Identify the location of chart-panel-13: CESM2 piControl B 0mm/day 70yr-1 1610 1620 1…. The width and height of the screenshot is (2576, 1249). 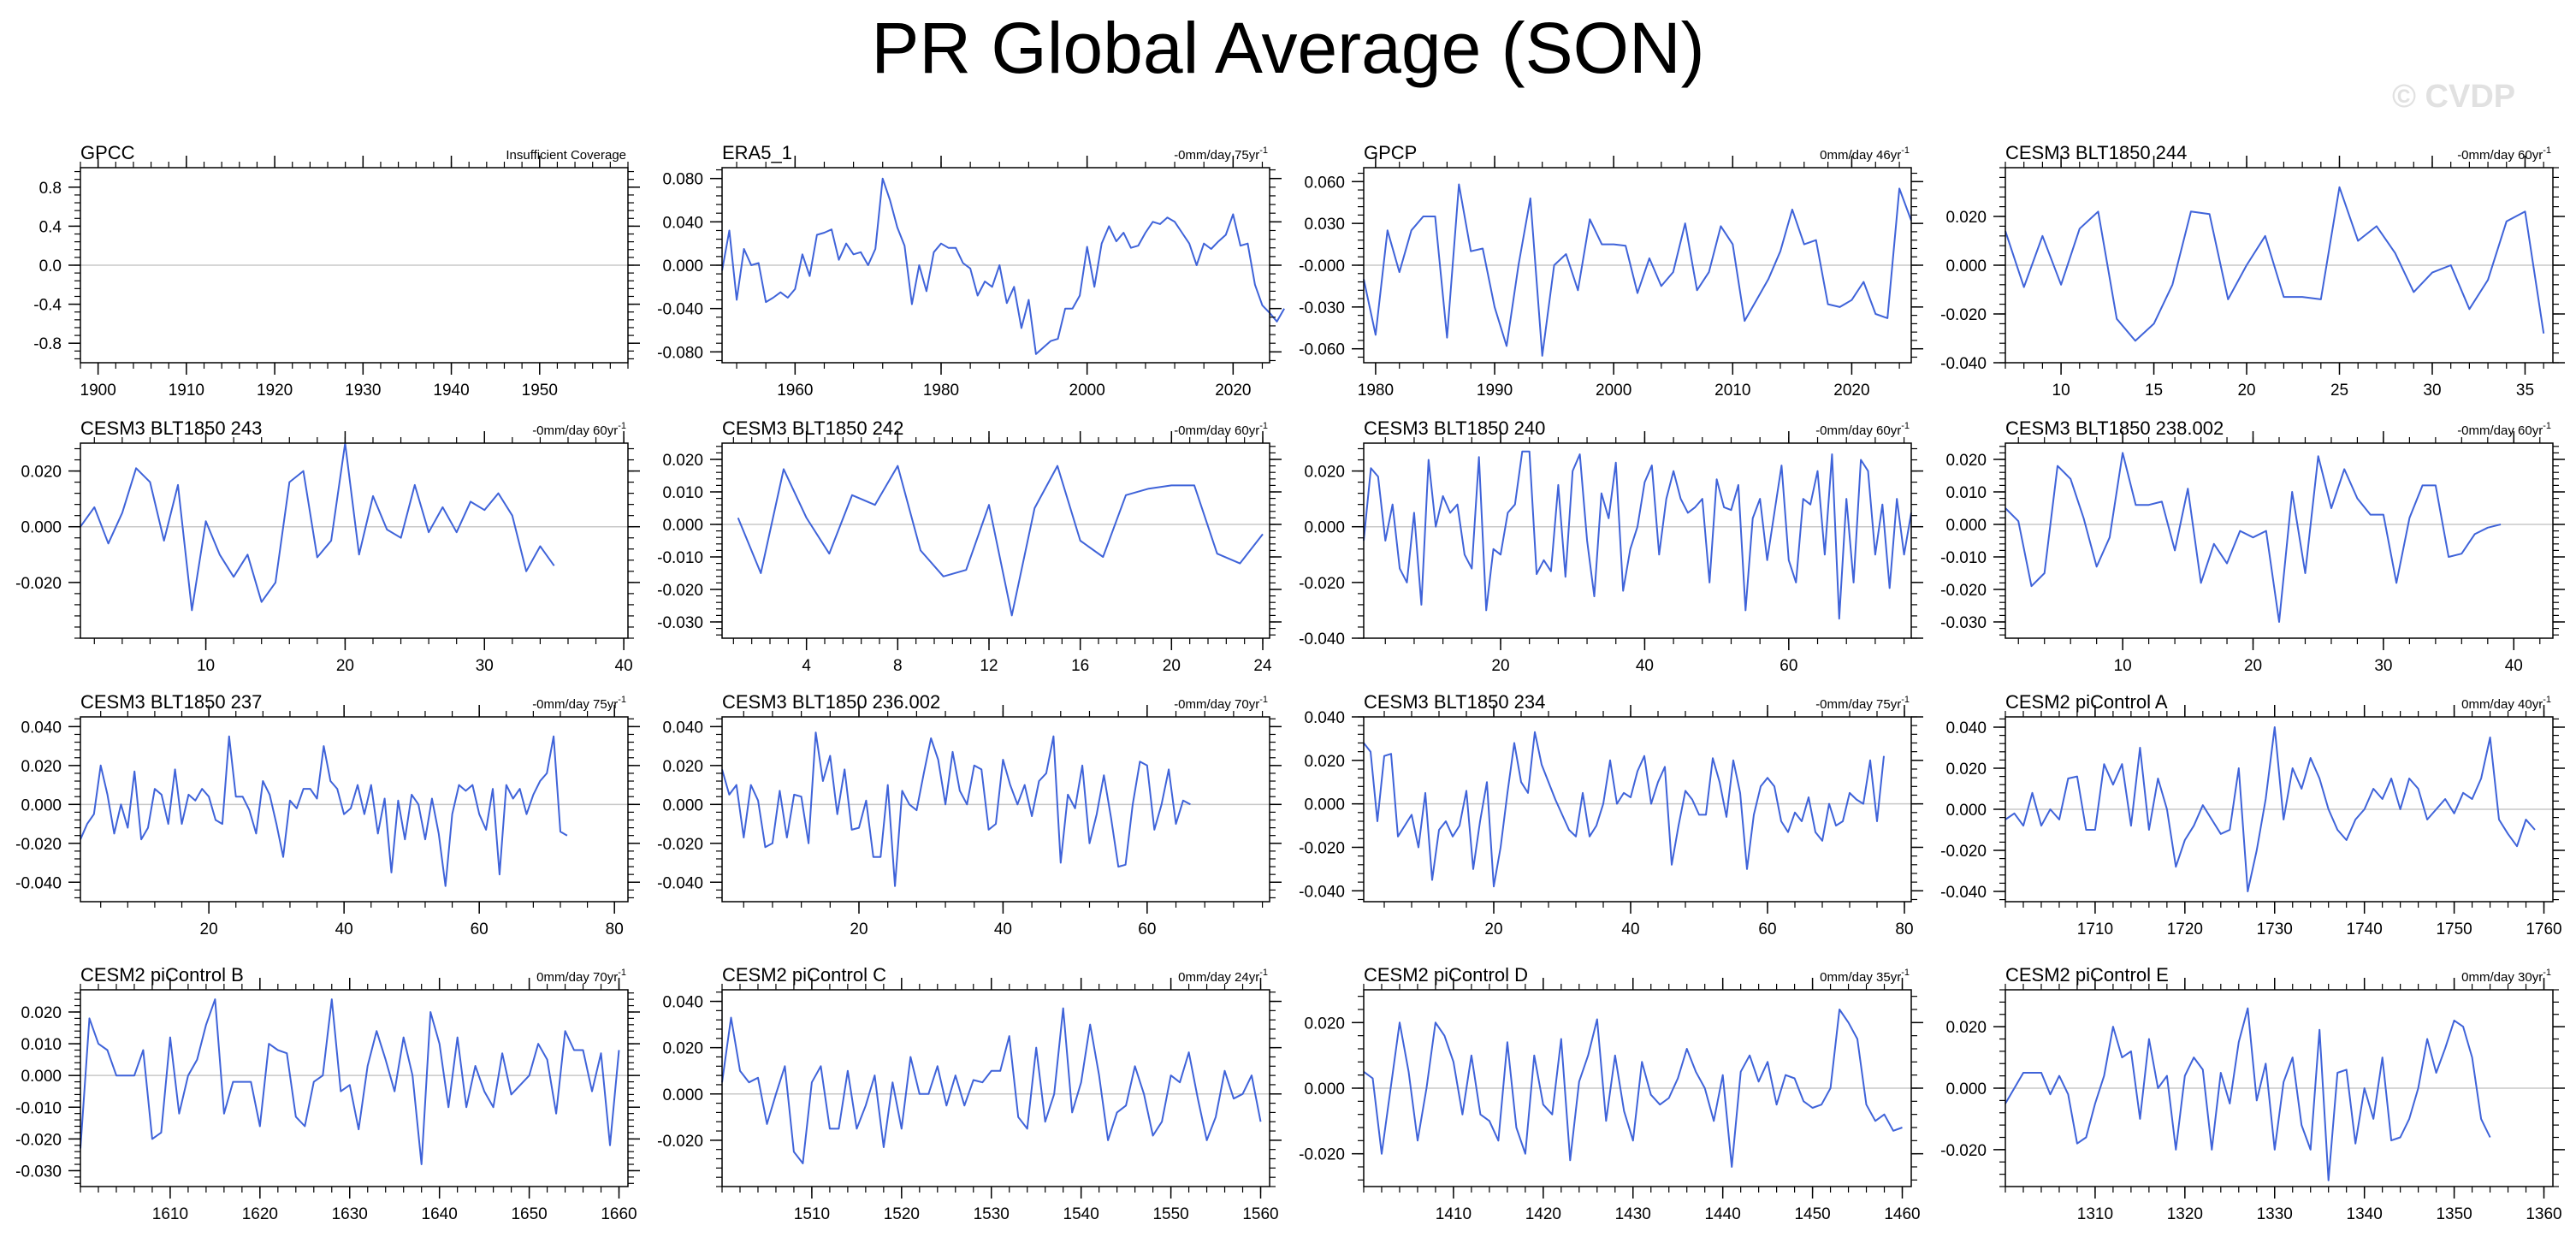
(328, 1093).